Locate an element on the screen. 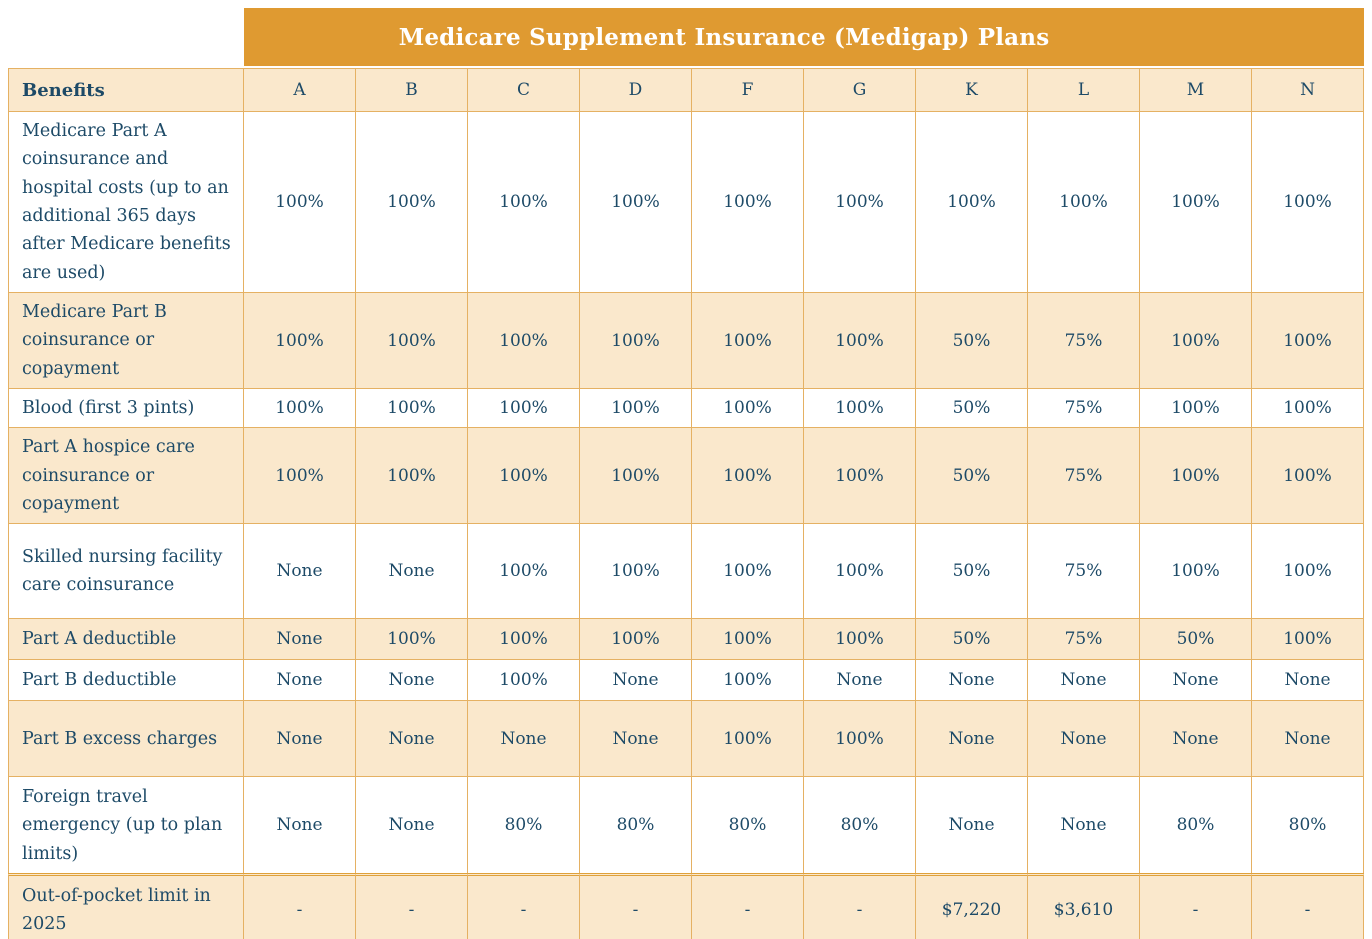 The width and height of the screenshot is (1372, 939). plan-column-header-b: B is located at coordinates (412, 90).